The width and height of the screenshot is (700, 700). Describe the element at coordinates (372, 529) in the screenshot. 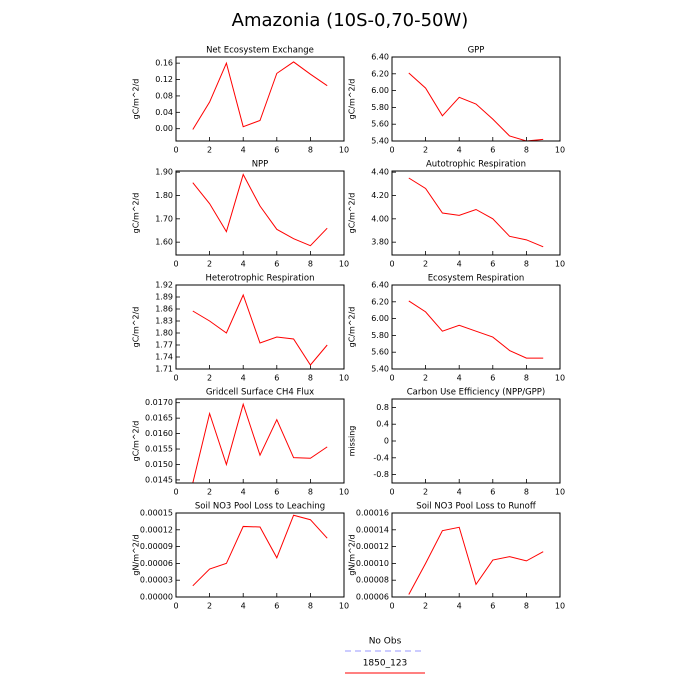

I see `y-tick-label: 0.00014` at that location.